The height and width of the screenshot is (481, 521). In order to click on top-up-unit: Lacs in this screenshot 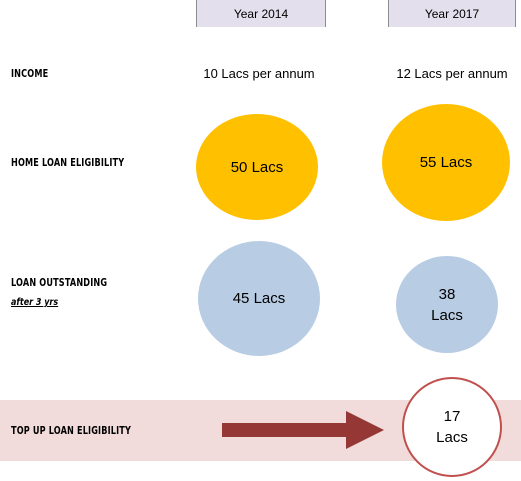, I will do `click(452, 437)`.